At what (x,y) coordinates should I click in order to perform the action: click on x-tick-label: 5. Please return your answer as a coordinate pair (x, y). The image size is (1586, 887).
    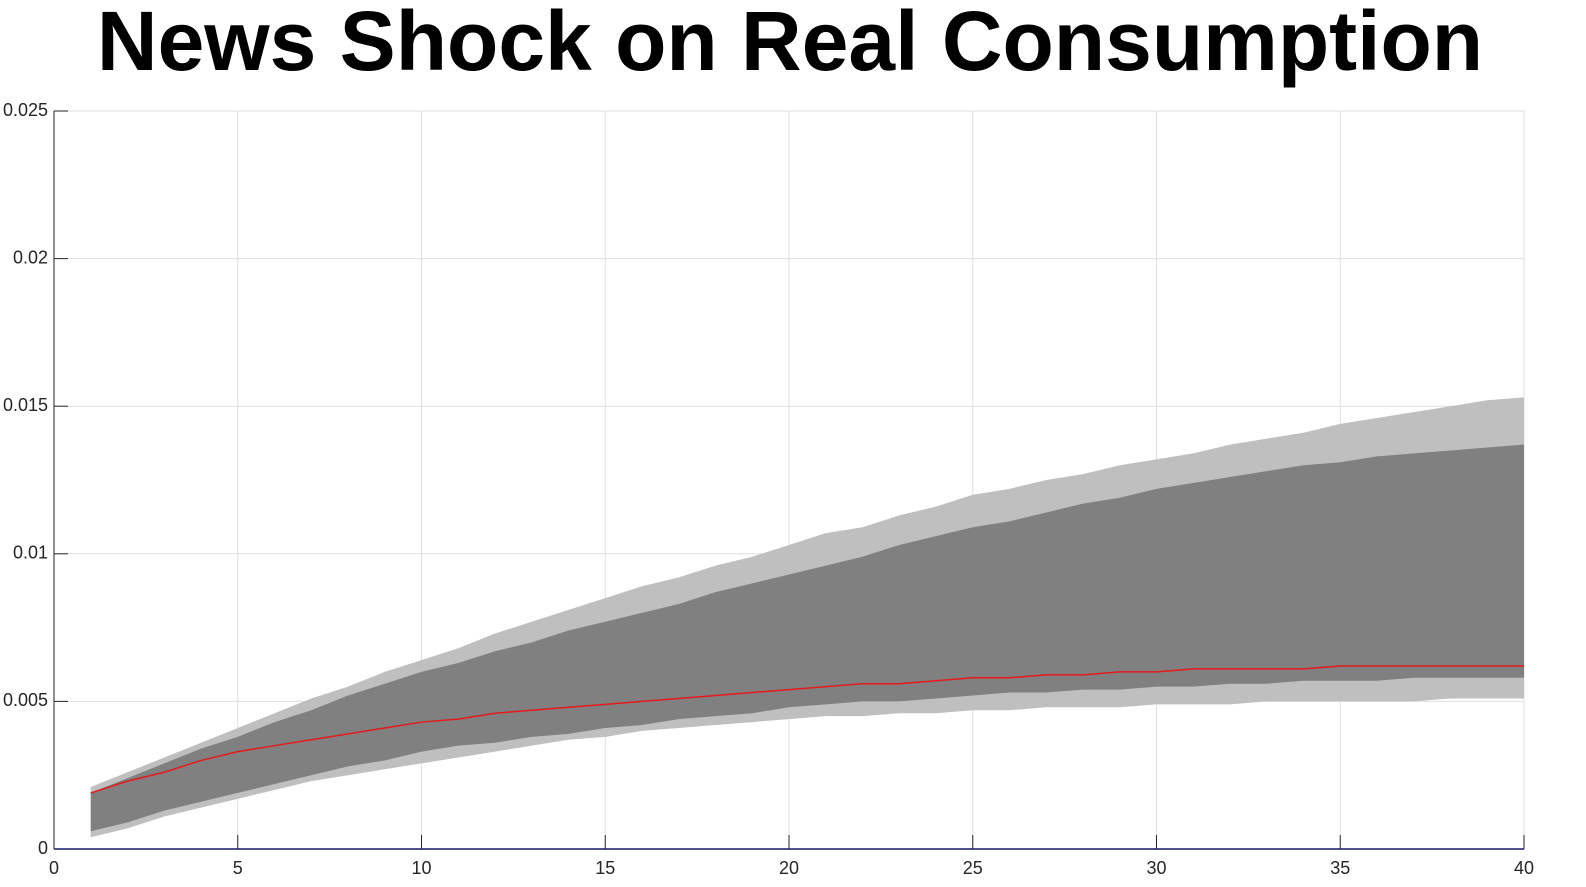
    Looking at the image, I should click on (238, 868).